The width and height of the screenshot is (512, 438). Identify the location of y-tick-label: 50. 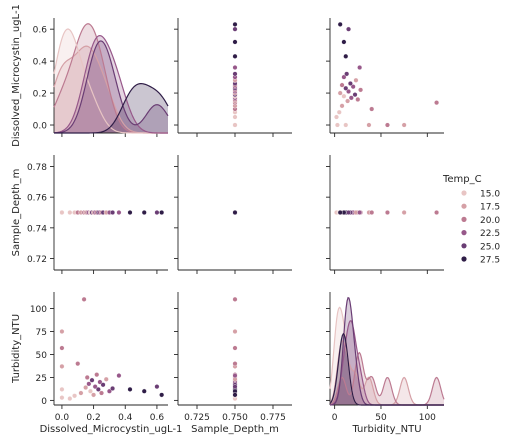
(42, 356).